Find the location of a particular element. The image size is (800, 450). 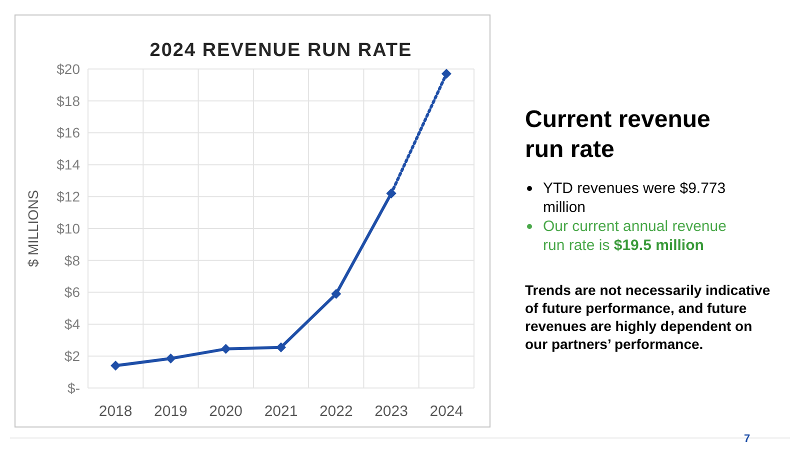

y-tick-label: $20 is located at coordinates (68, 68).